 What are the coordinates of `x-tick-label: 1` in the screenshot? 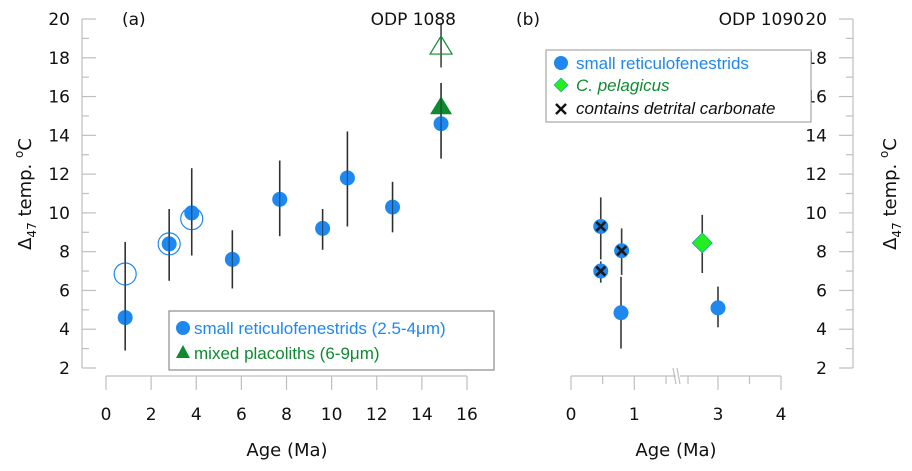 It's located at (634, 415).